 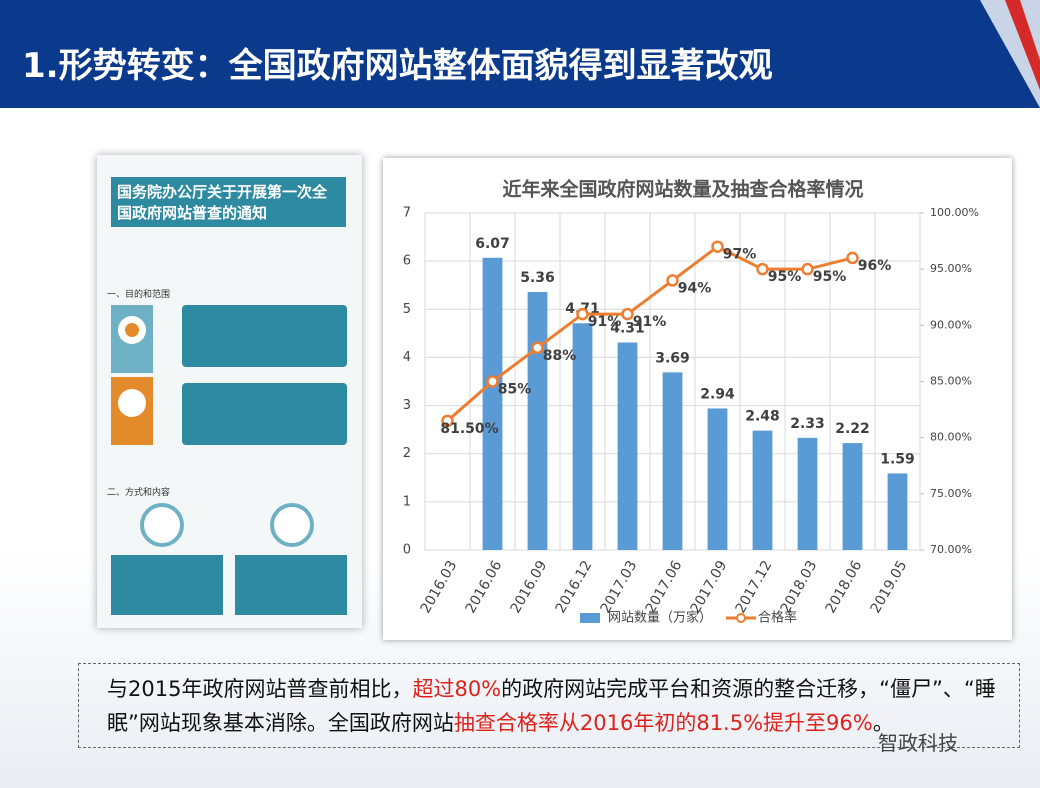 What do you see at coordinates (883, 723) in the screenshot?
I see `caption-text: 。` at bounding box center [883, 723].